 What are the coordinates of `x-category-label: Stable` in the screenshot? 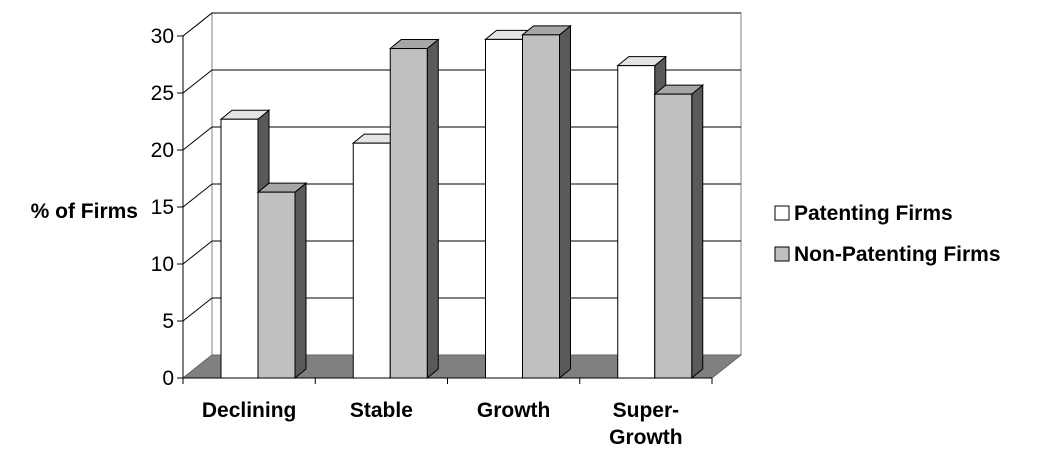 It's located at (381, 410).